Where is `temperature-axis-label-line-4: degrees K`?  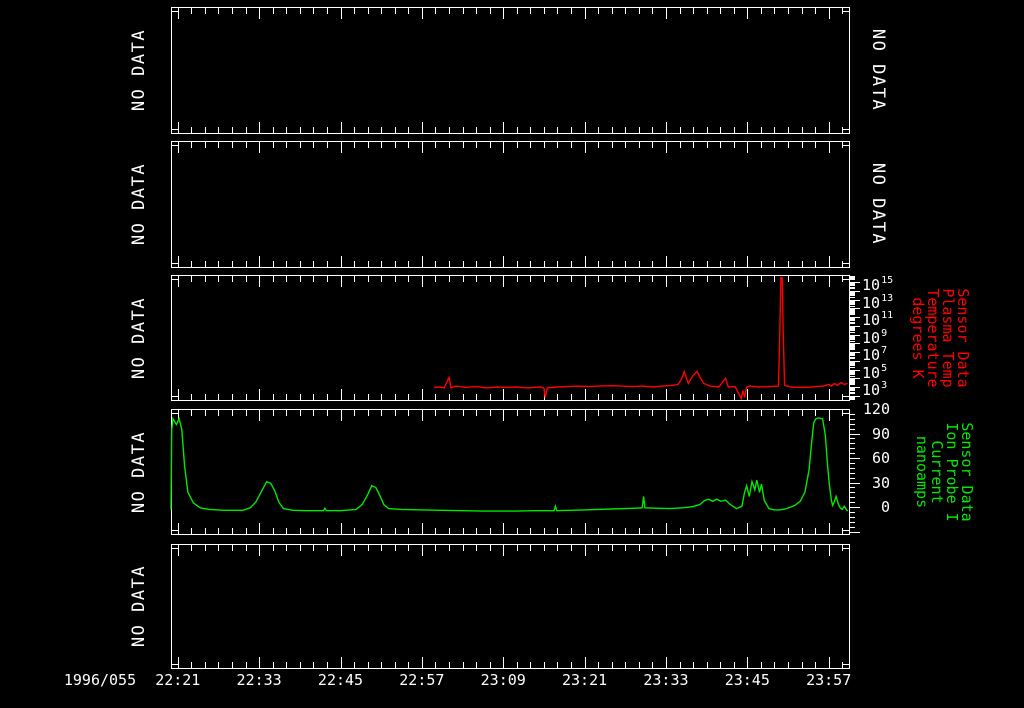
temperature-axis-label-line-4: degrees K is located at coordinates (918, 337).